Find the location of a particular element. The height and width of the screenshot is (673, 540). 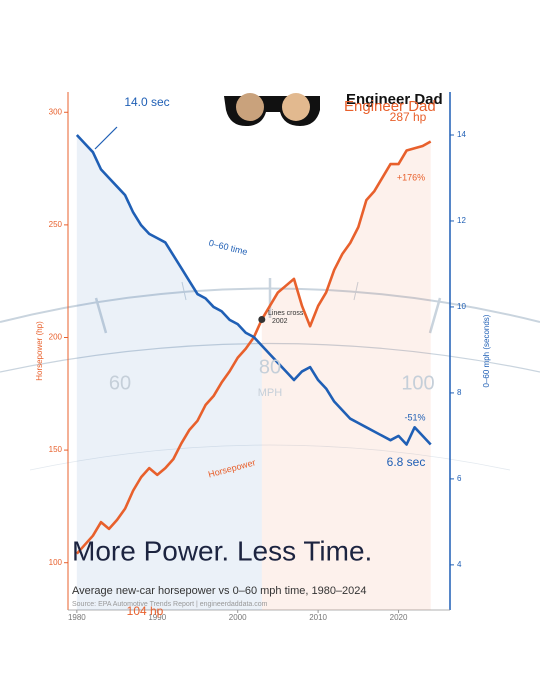

y2-tick-label: 6 is located at coordinates (459, 478).